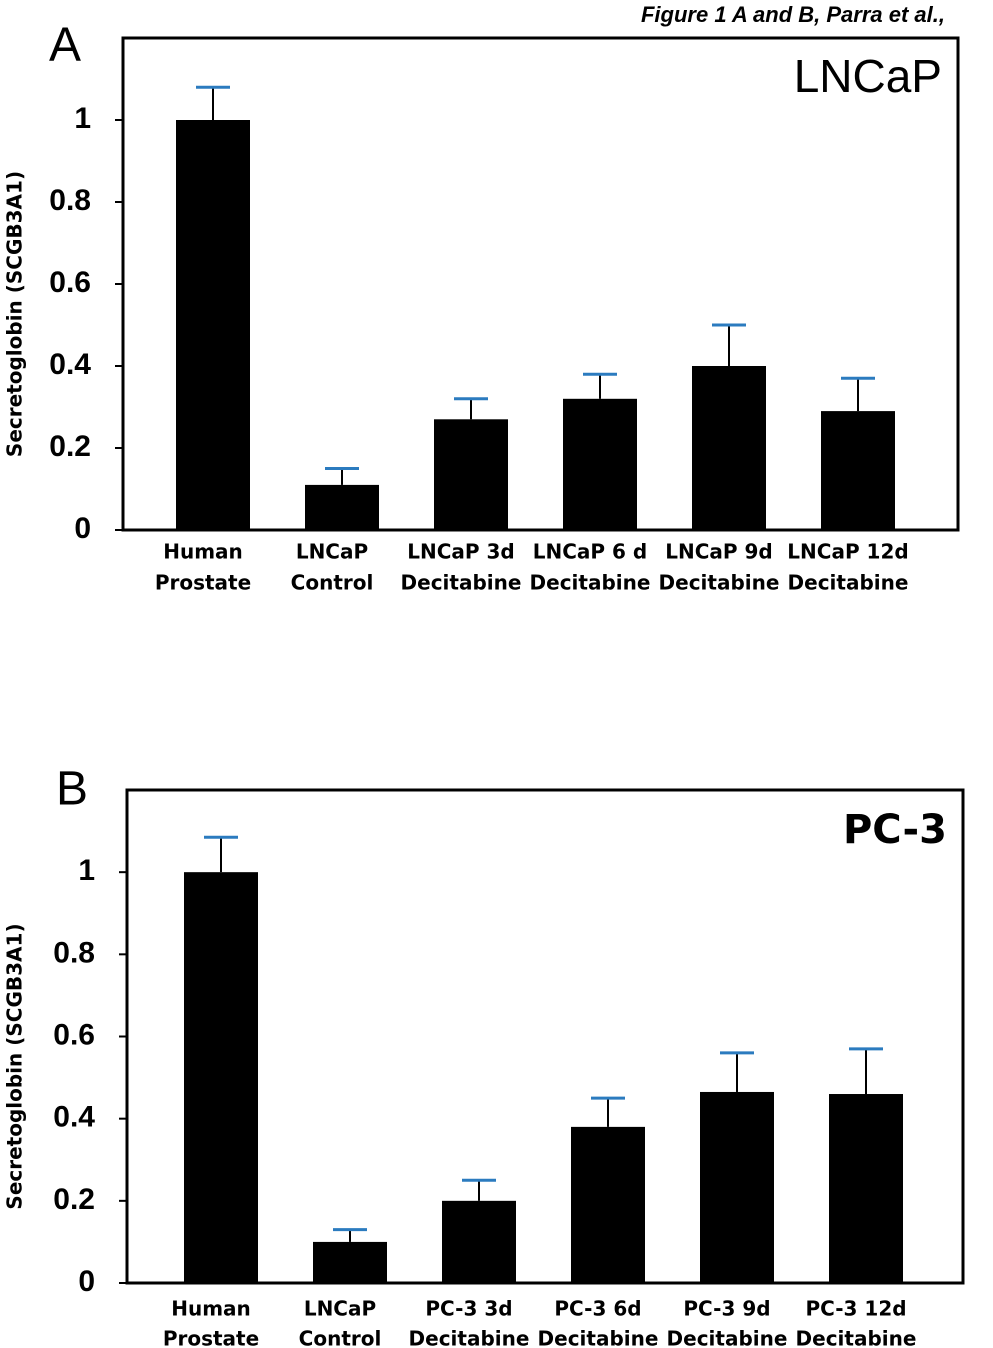  Describe the element at coordinates (719, 552) in the screenshot. I see `x-tick-label: LNCaP 9d` at that location.